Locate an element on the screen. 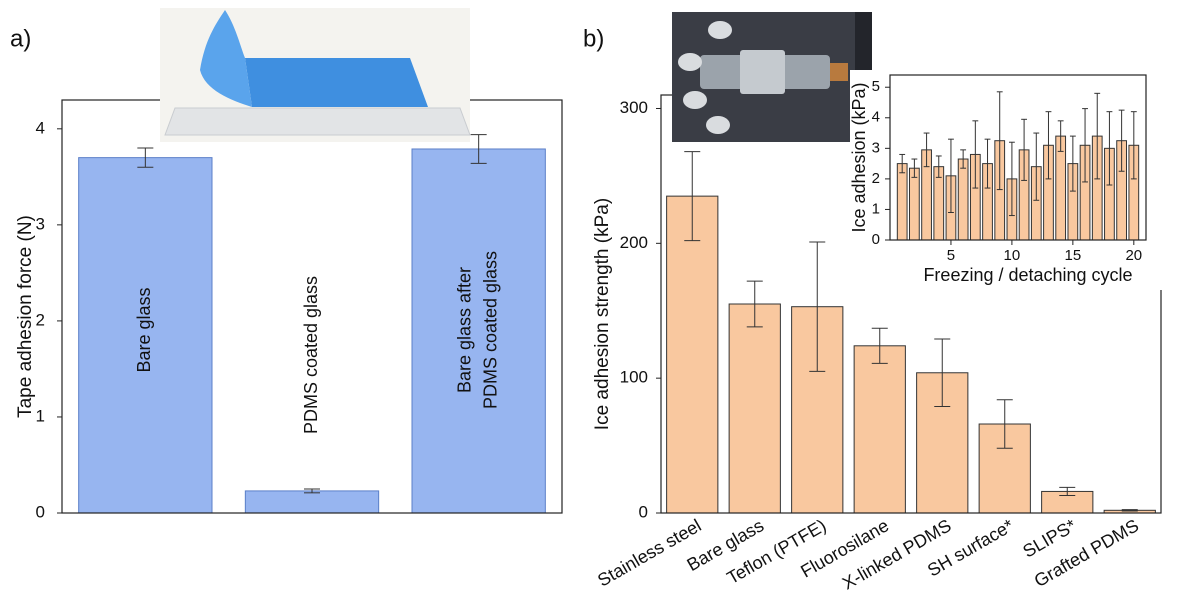 The width and height of the screenshot is (1193, 610). x-tick-label: 20 is located at coordinates (1133, 255).